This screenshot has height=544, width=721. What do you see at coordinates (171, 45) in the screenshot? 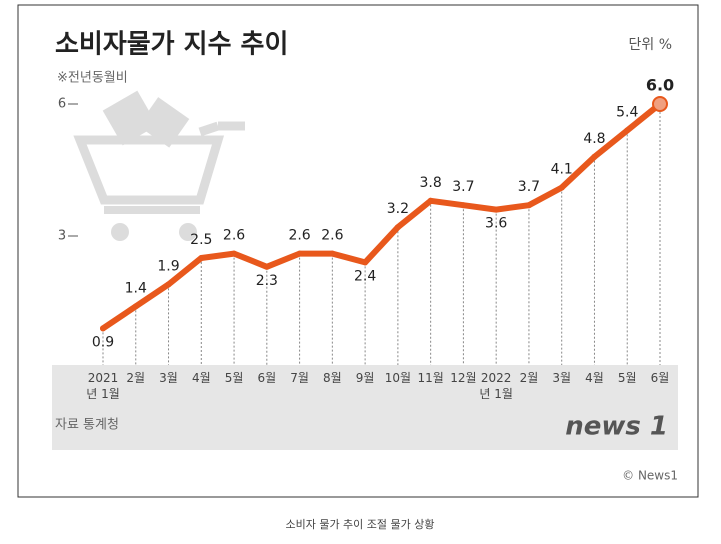
I see `chart-title: 소비자물가 지수 추이` at bounding box center [171, 45].